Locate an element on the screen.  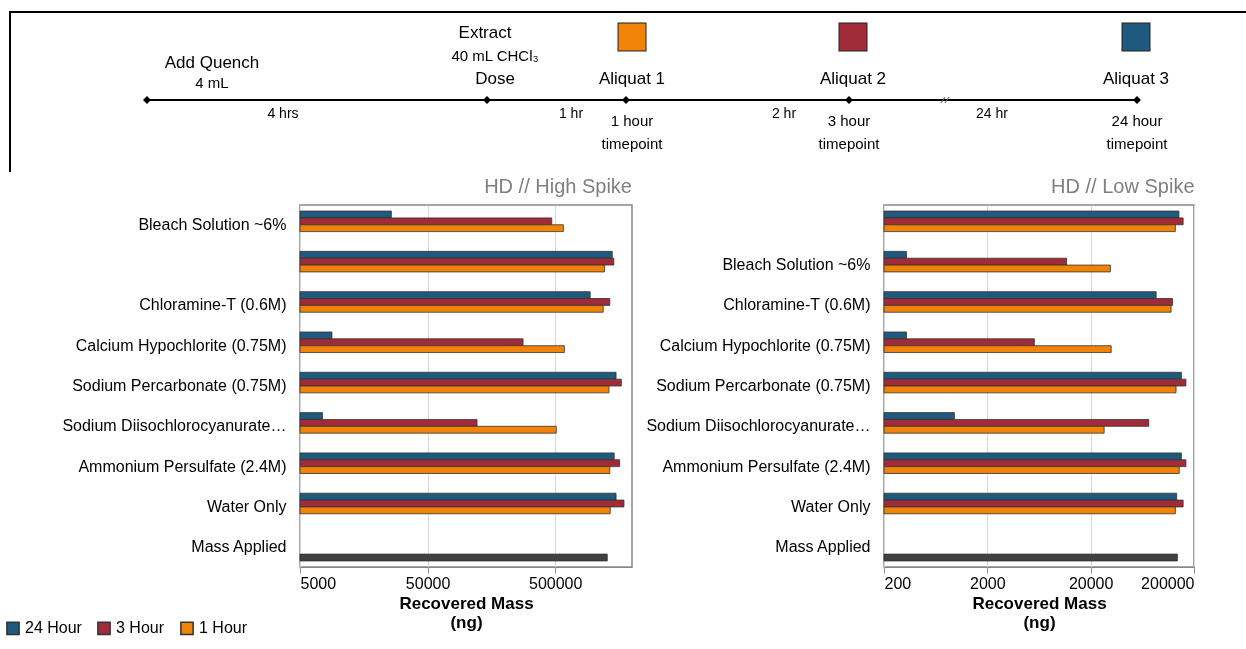
text: Aliquat 3 is located at coordinates (1136, 78).